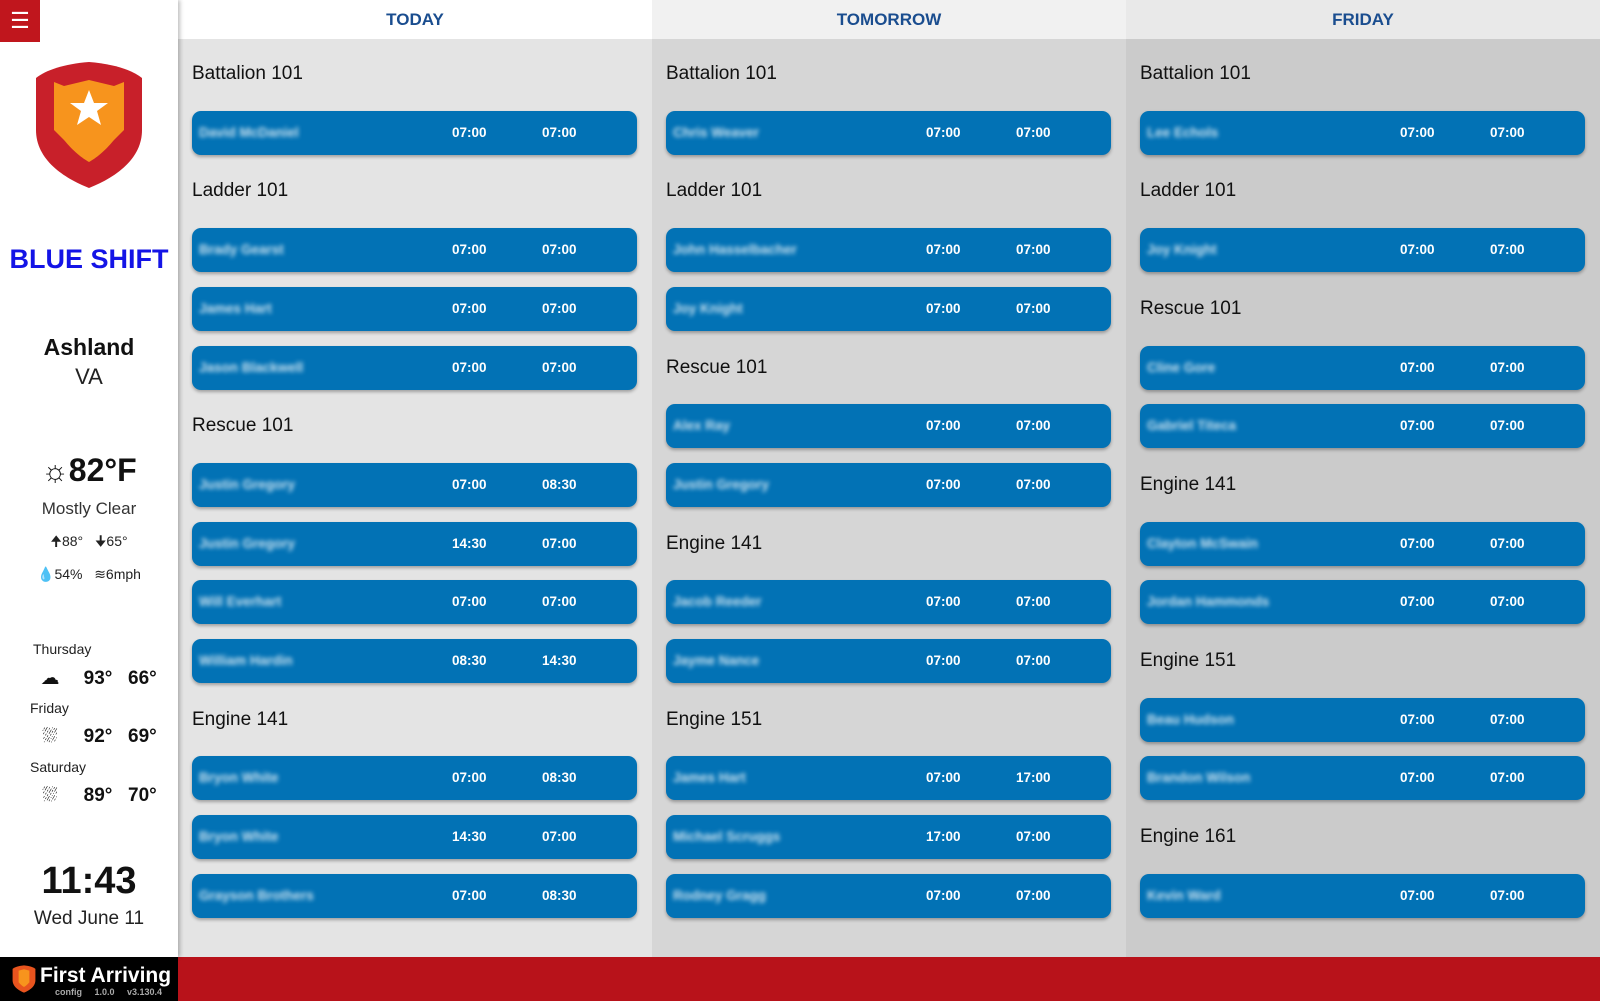 The image size is (1600, 1001). What do you see at coordinates (1362, 426) in the screenshot?
I see `shift-row: Gabriel Titeca 07:00 07:00` at bounding box center [1362, 426].